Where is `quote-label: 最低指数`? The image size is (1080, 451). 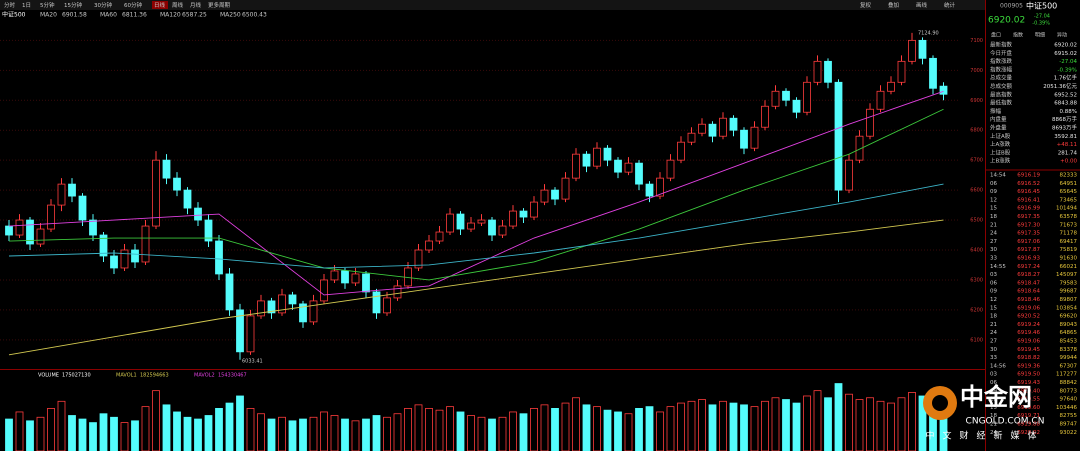 quote-label: 最低指数 is located at coordinates (1001, 103).